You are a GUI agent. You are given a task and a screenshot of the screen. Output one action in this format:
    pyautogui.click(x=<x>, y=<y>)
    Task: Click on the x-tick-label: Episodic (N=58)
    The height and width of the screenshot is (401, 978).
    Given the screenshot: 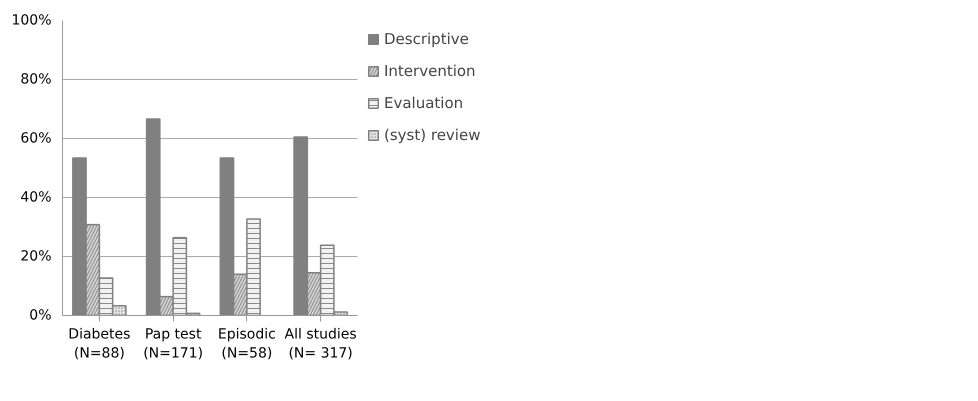 What is the action you would take?
    pyautogui.click(x=247, y=344)
    